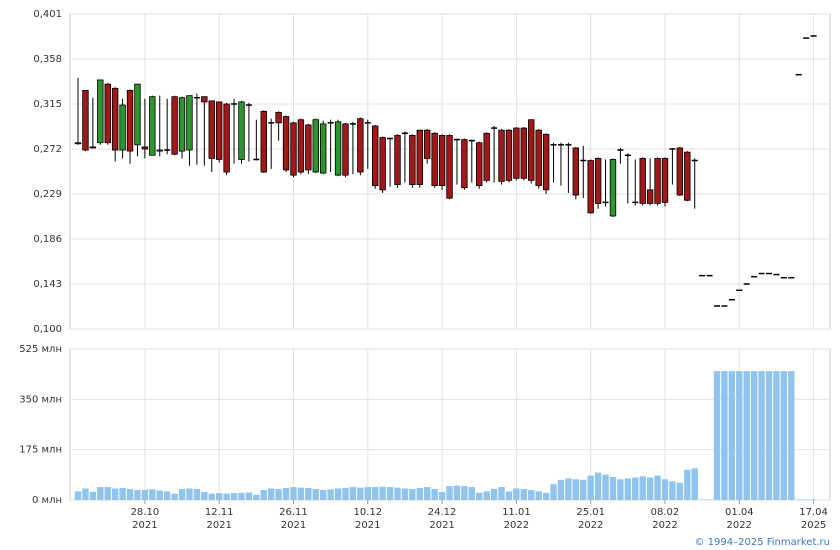 Image resolution: width=840 pixels, height=550 pixels. I want to click on y-tick-label: 525 млн, so click(40, 349).